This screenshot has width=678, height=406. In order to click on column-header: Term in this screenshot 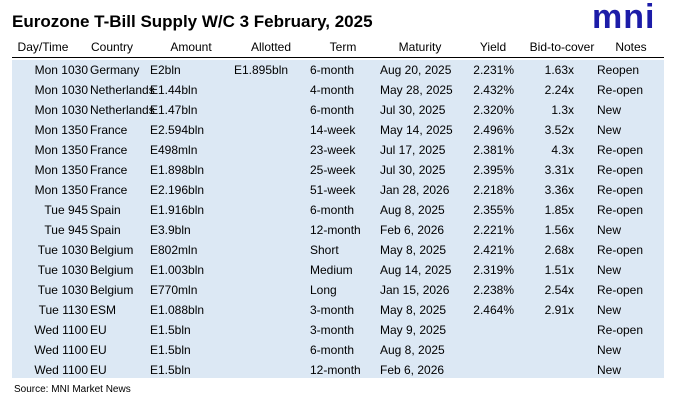, I will do `click(343, 47)`.